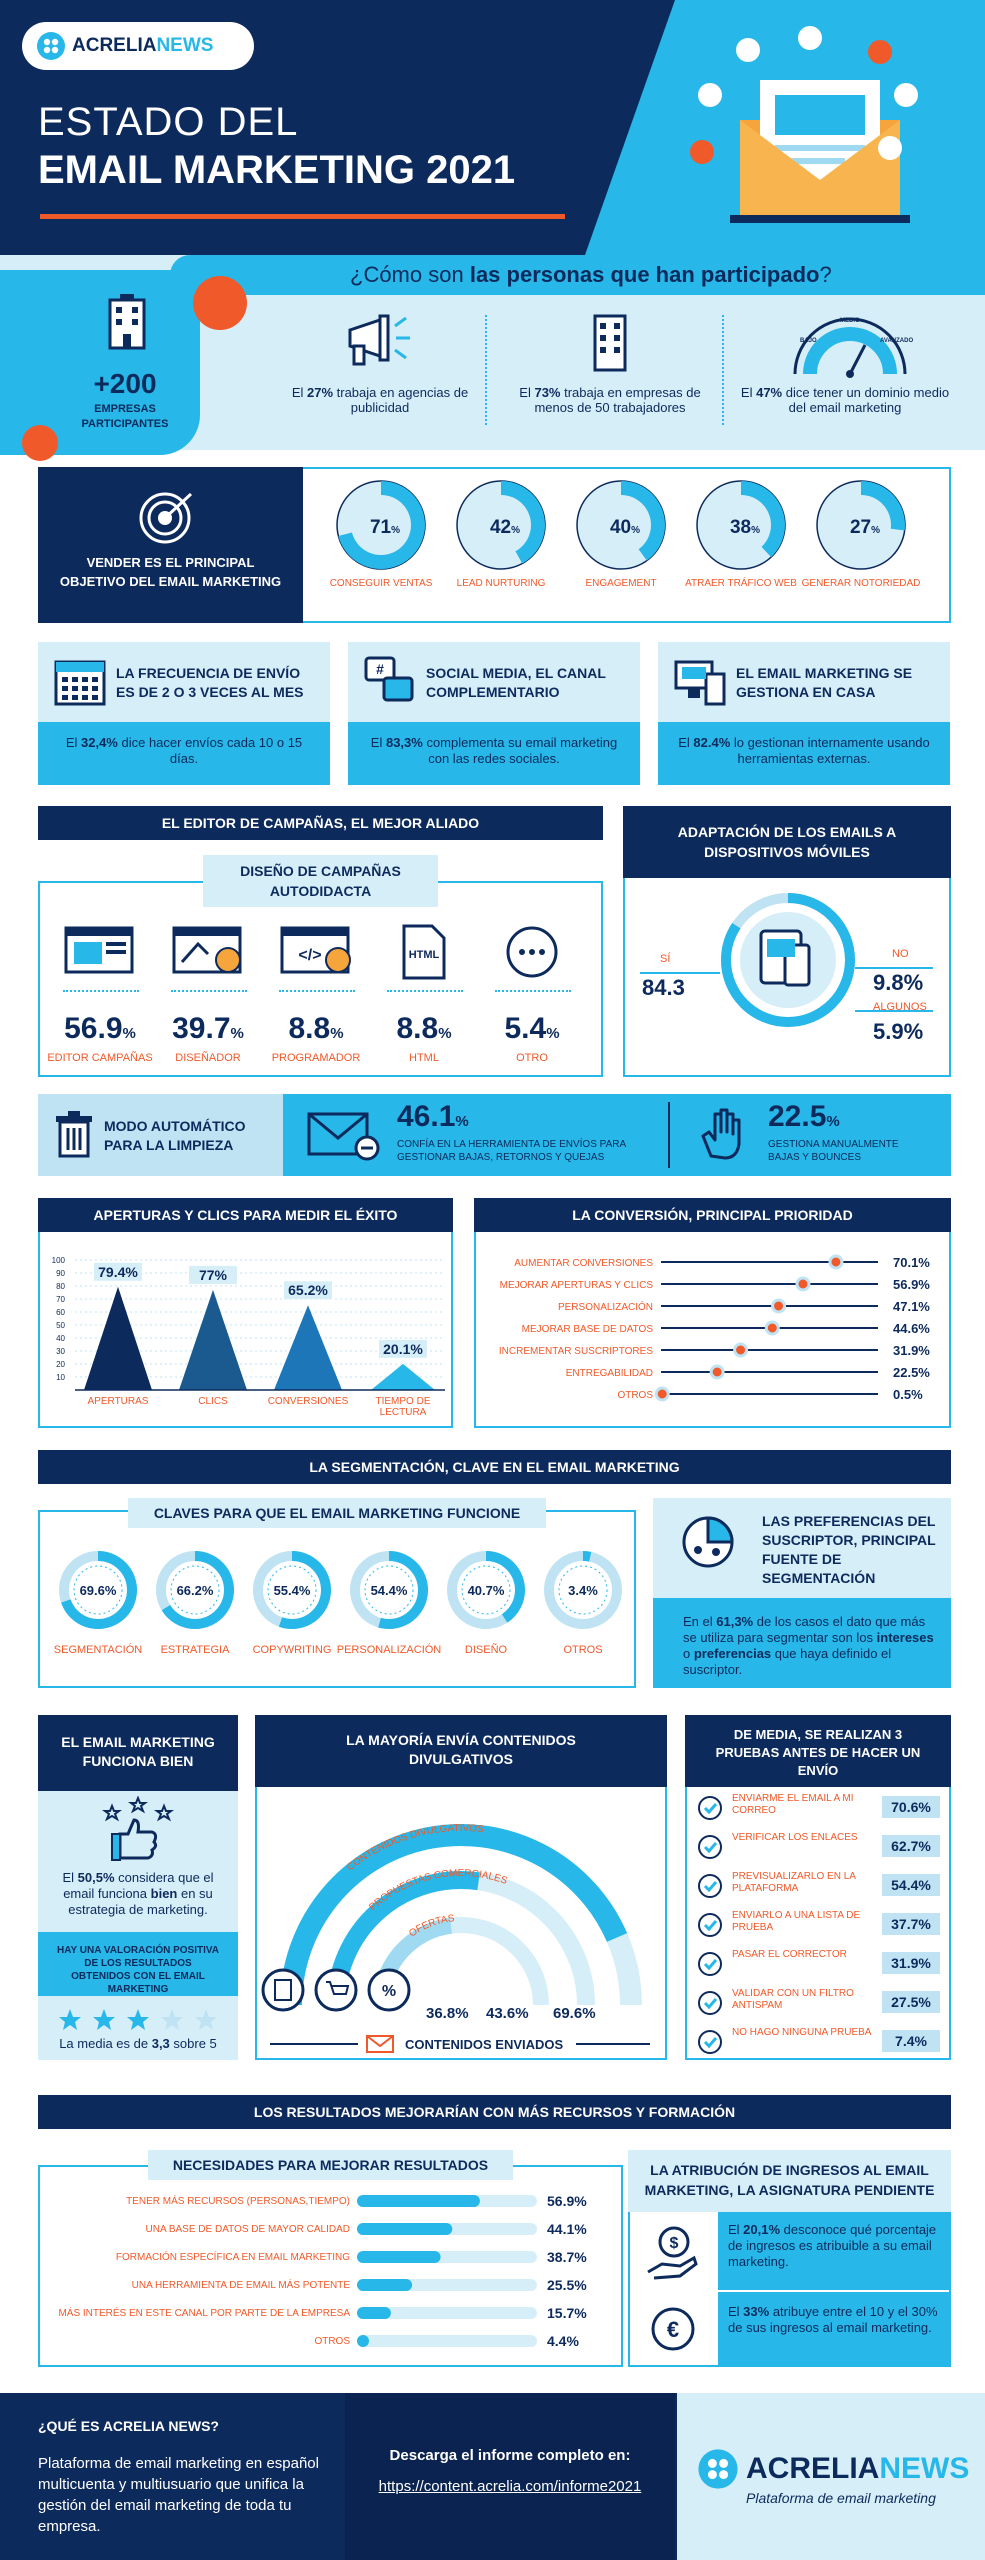 This screenshot has width=985, height=2560. I want to click on editor-value: 5.4%, so click(532, 1028).